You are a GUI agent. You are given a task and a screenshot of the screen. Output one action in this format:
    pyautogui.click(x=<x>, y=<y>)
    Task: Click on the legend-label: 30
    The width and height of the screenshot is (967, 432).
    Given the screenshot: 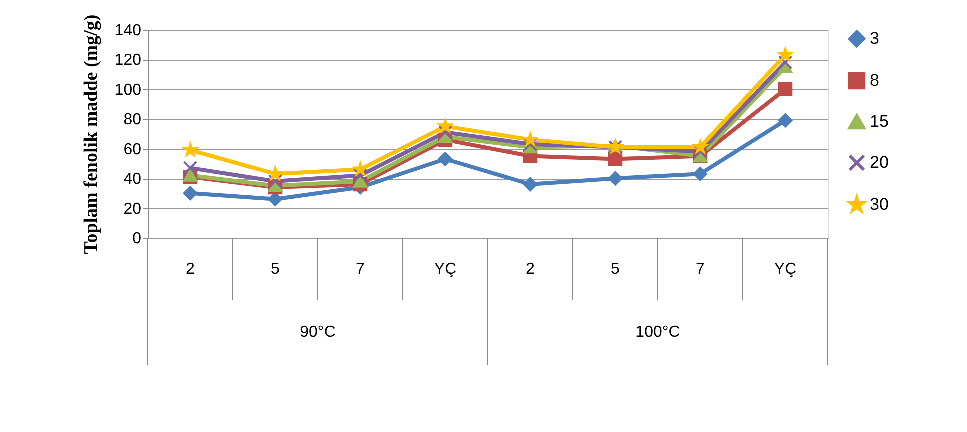 What is the action you would take?
    pyautogui.click(x=879, y=204)
    